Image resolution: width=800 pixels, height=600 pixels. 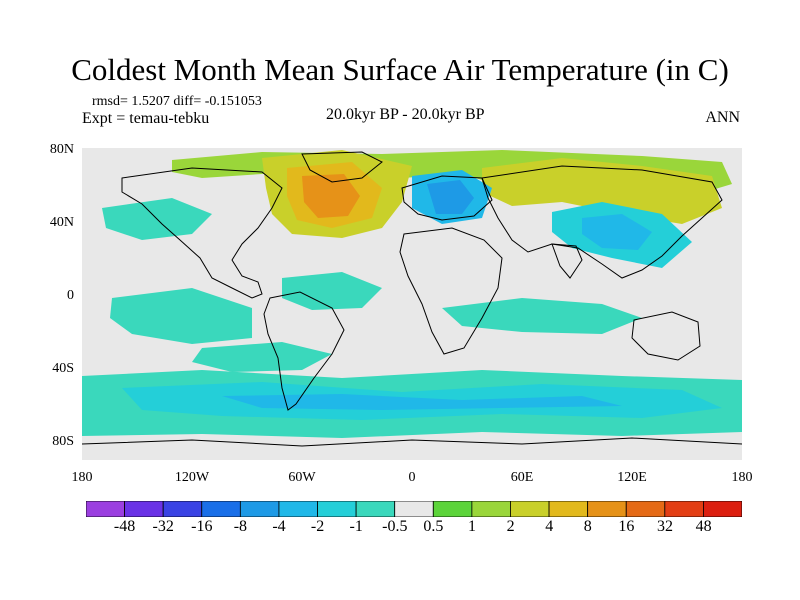 I want to click on antarctica-outline, so click(x=412, y=442).